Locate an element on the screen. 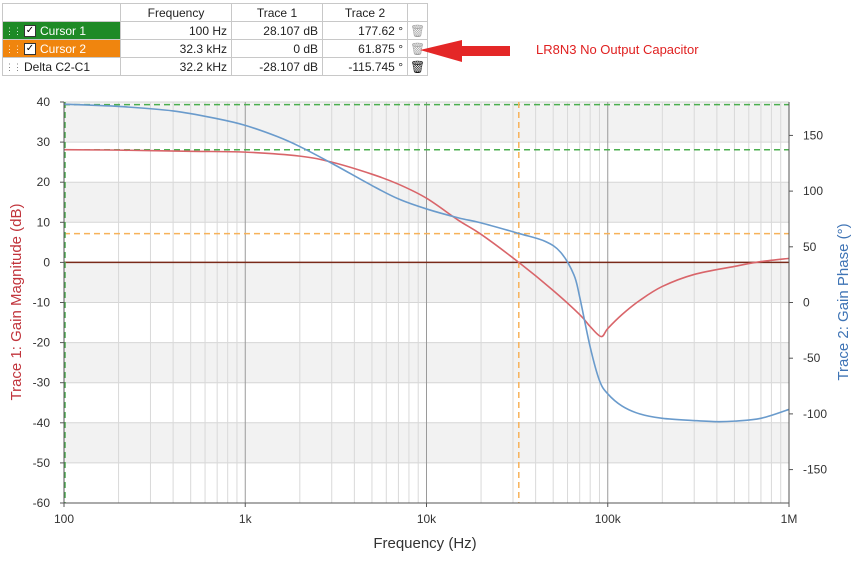 The image size is (868, 570). delta-trace1: -28.107 dB is located at coordinates (277, 66).